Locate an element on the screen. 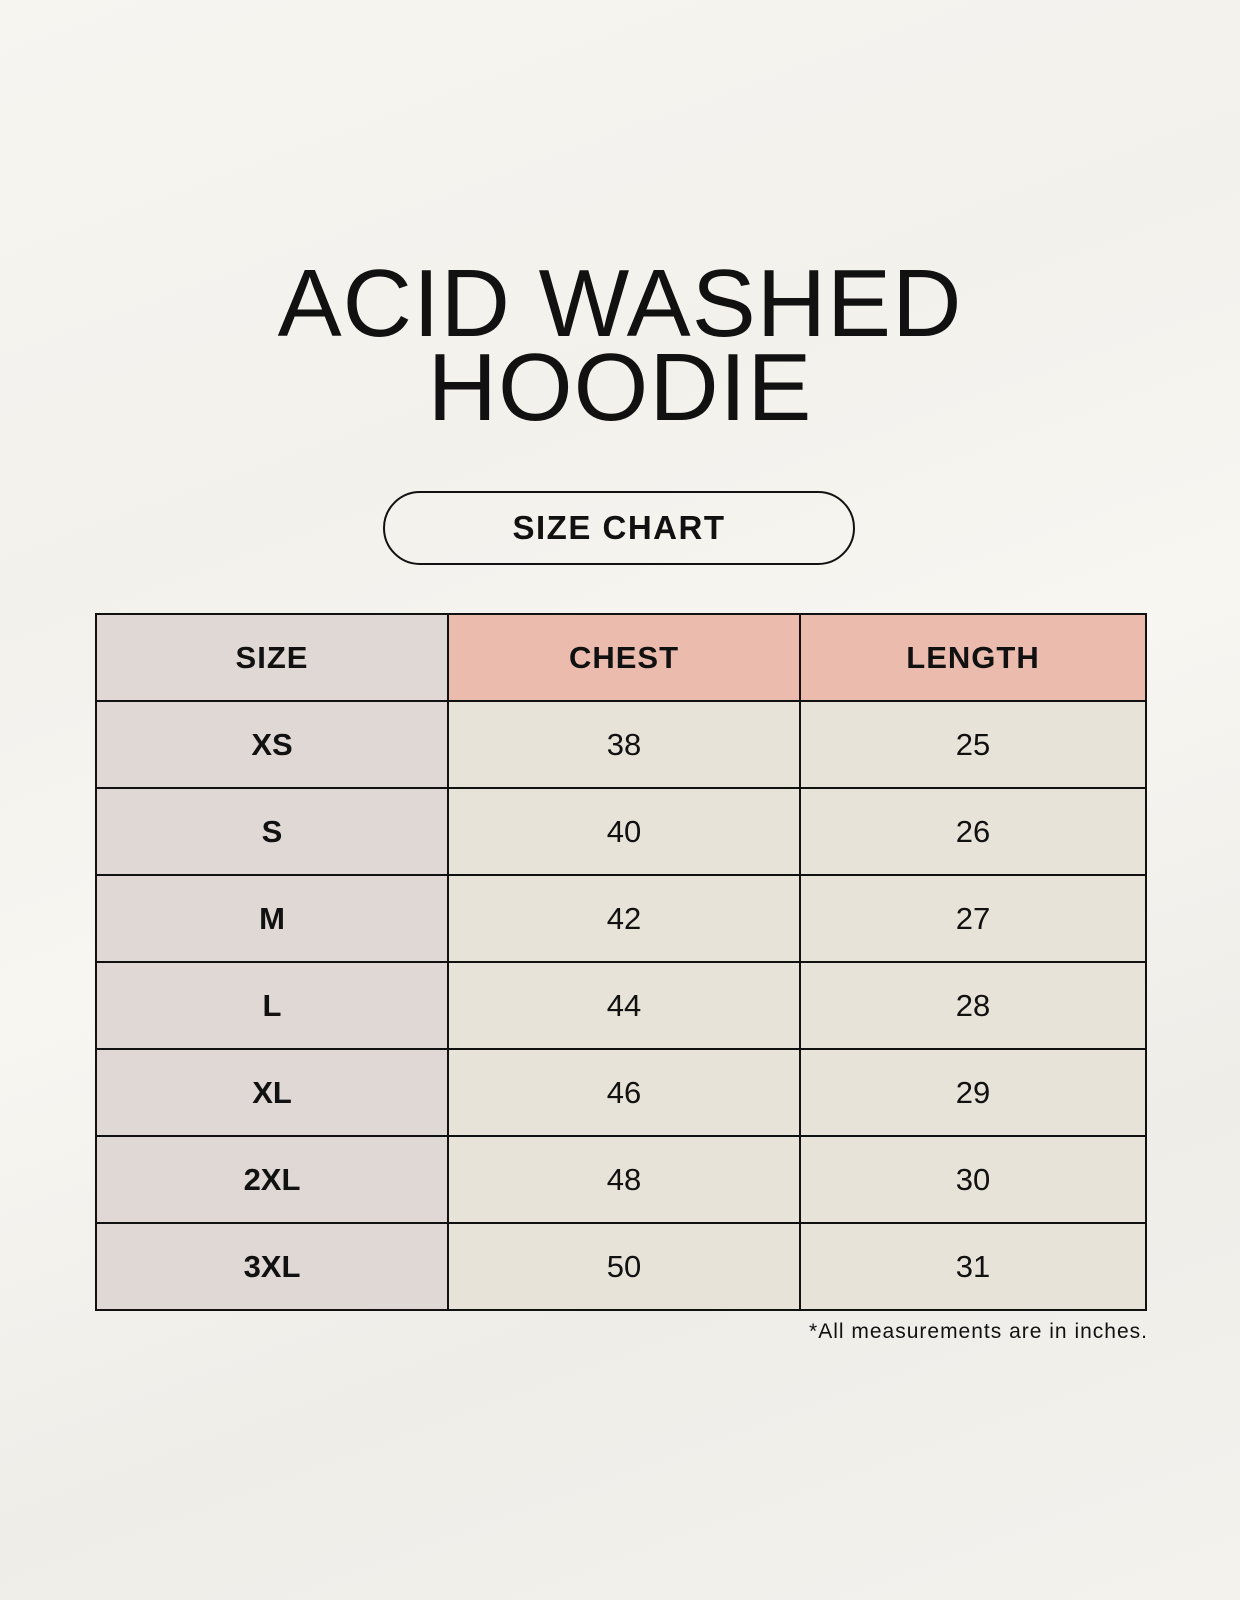 Image resolution: width=1240 pixels, height=1600 pixels. header-size: SIZE is located at coordinates (272, 657).